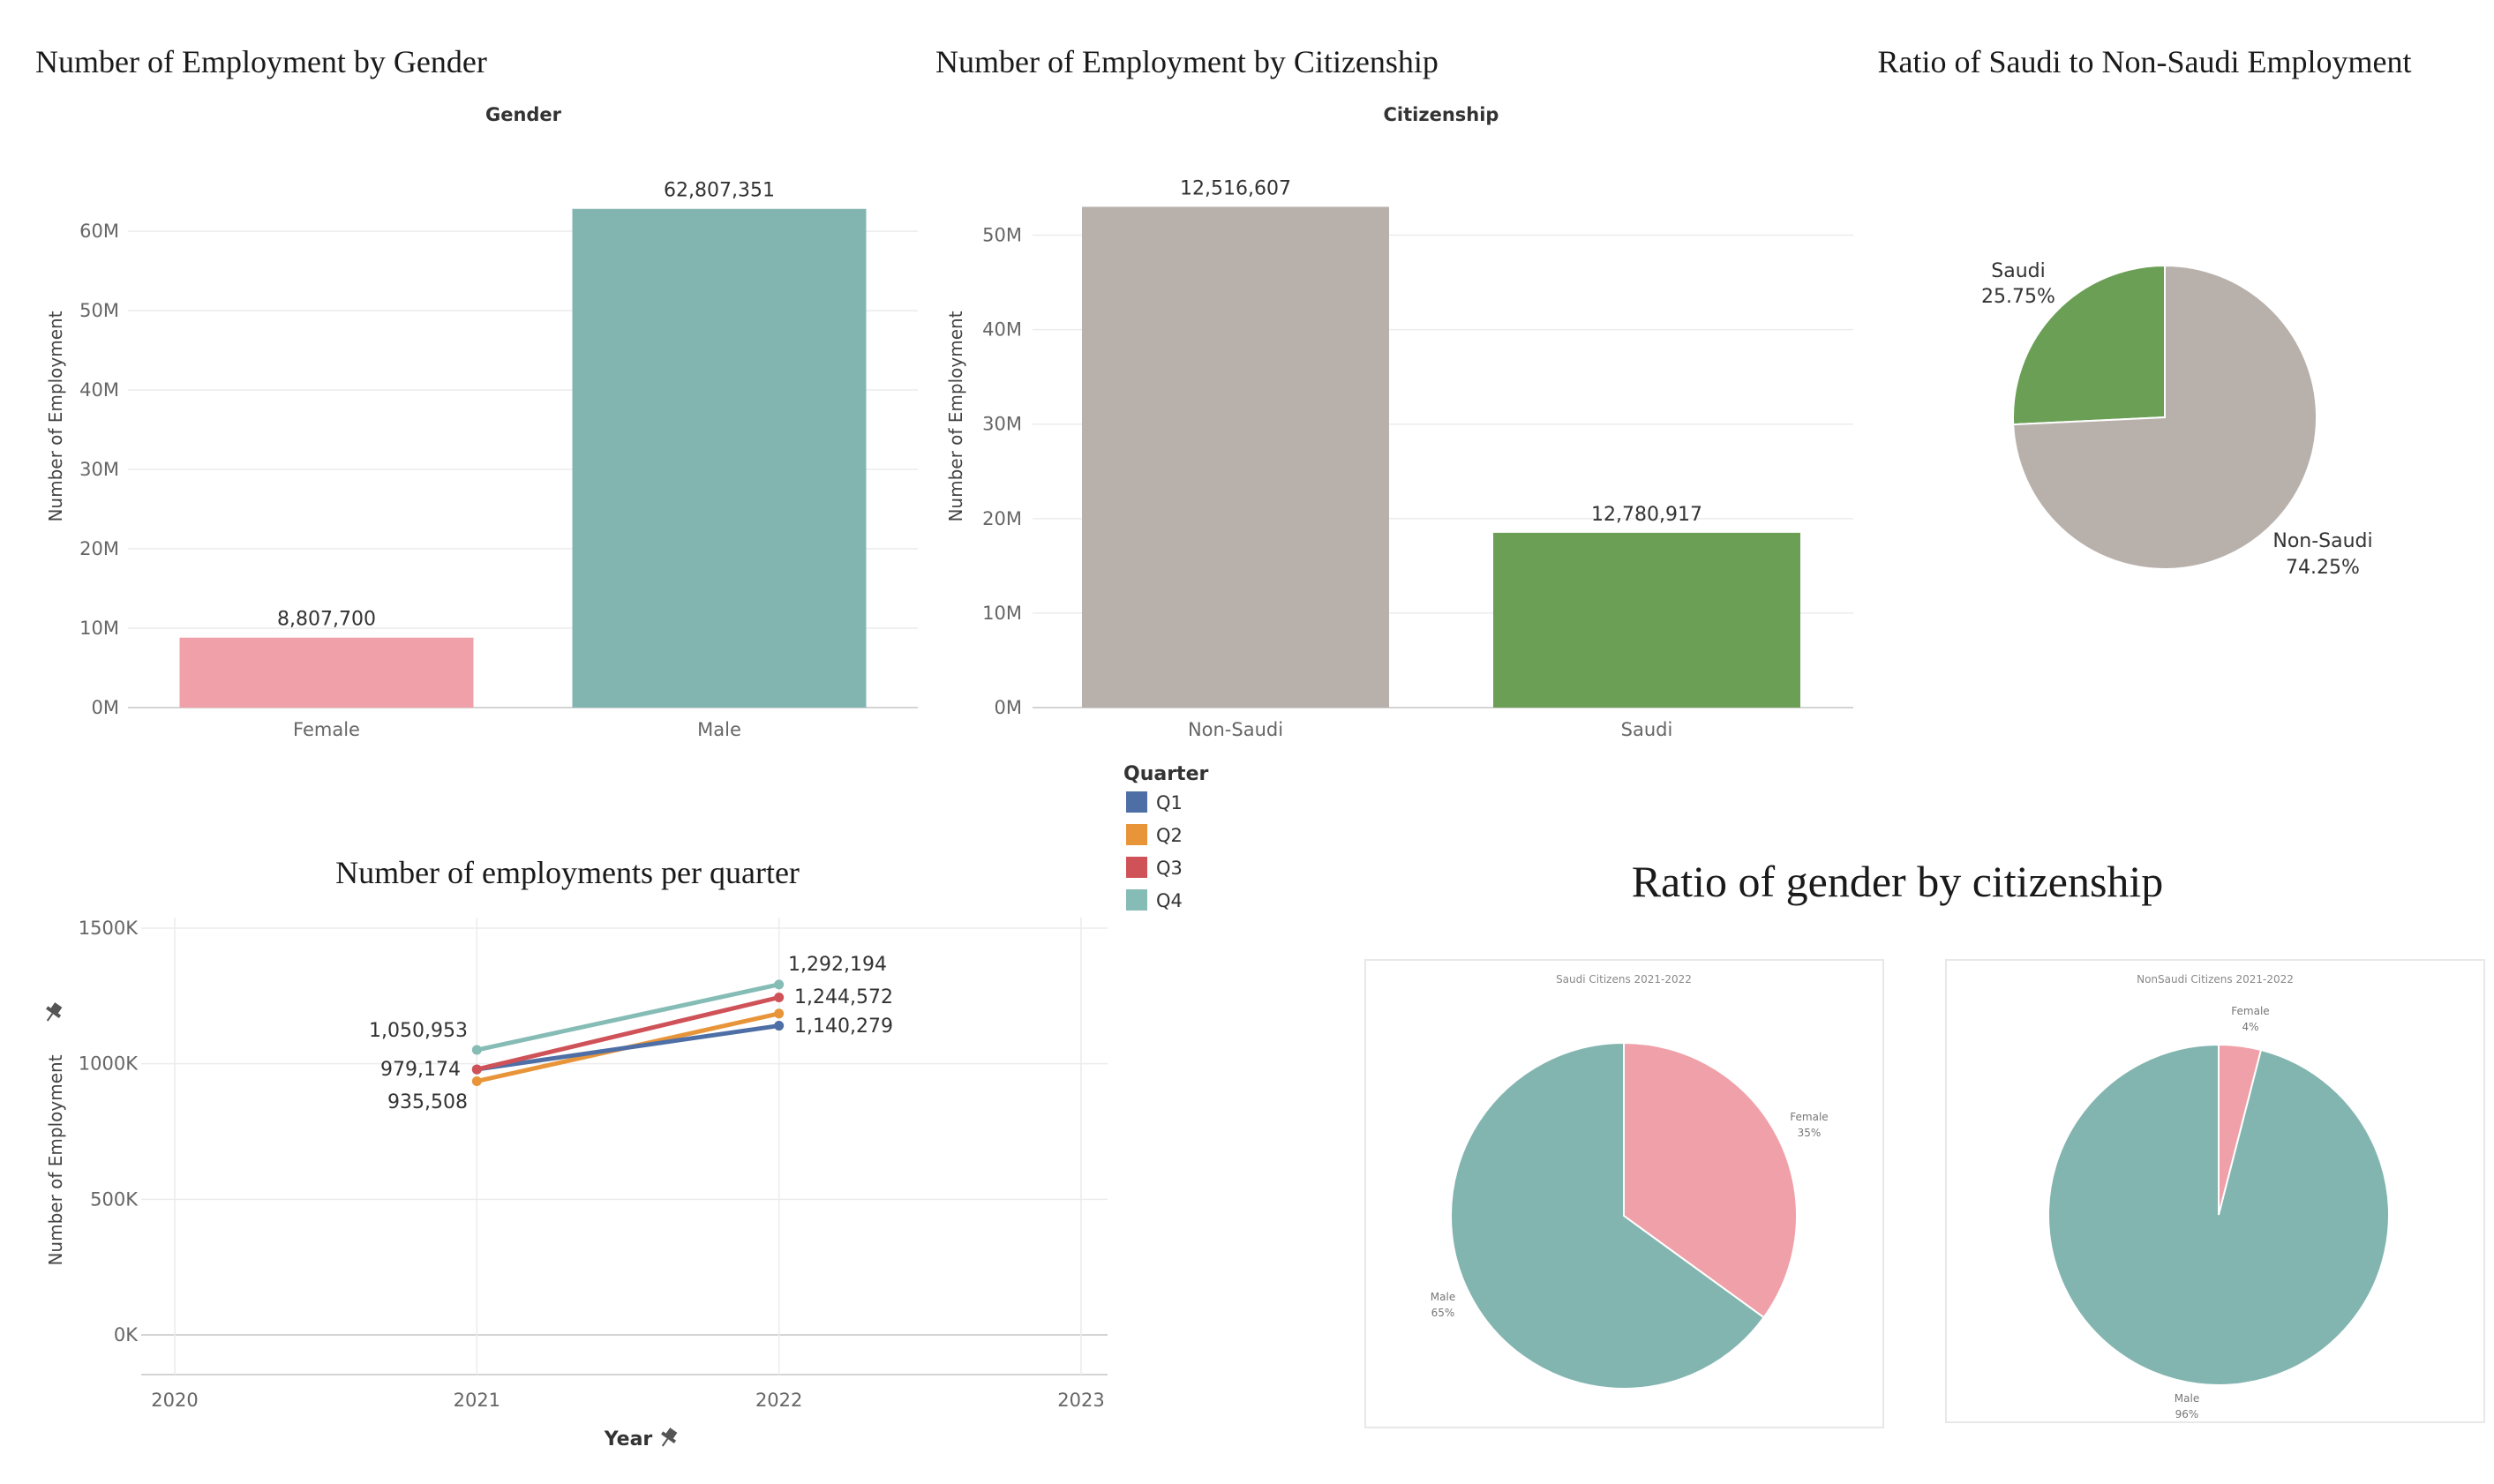  What do you see at coordinates (624, 1146) in the screenshot?
I see `quarter-gridlines` at bounding box center [624, 1146].